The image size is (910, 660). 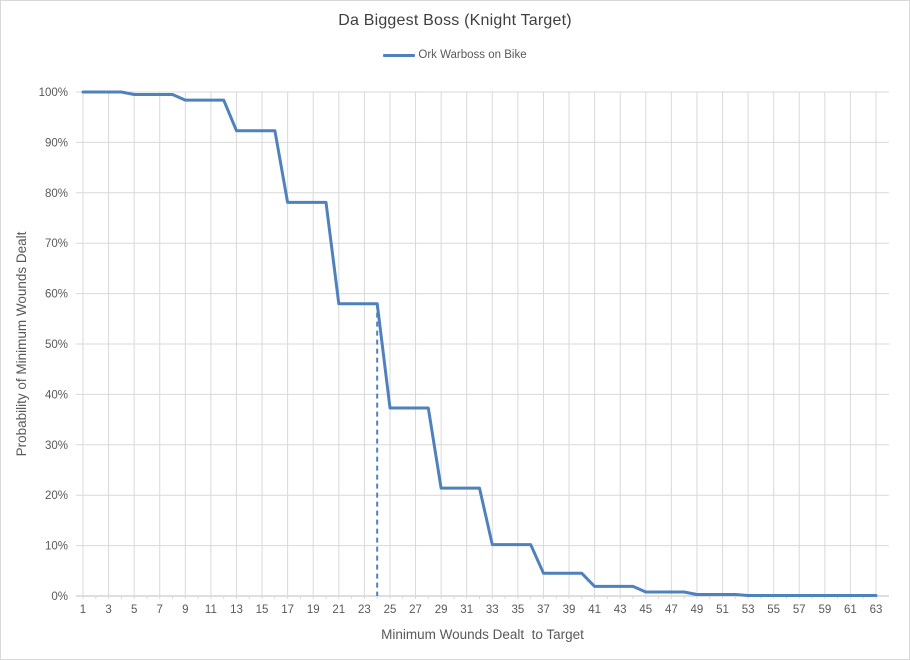 I want to click on x-tick-label: 39, so click(x=569, y=610).